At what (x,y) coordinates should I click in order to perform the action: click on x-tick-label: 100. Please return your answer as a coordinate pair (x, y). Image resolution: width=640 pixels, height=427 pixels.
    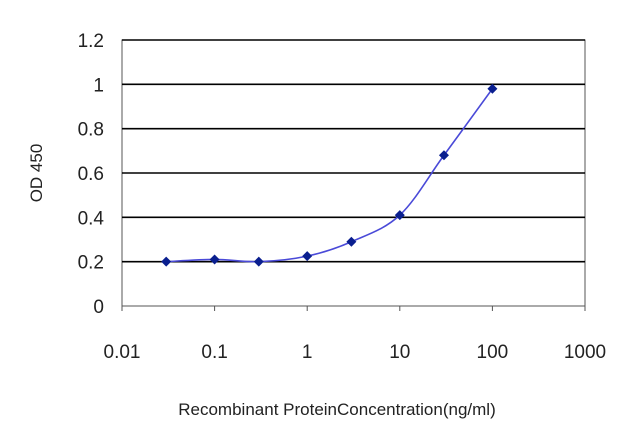
    Looking at the image, I should click on (493, 352).